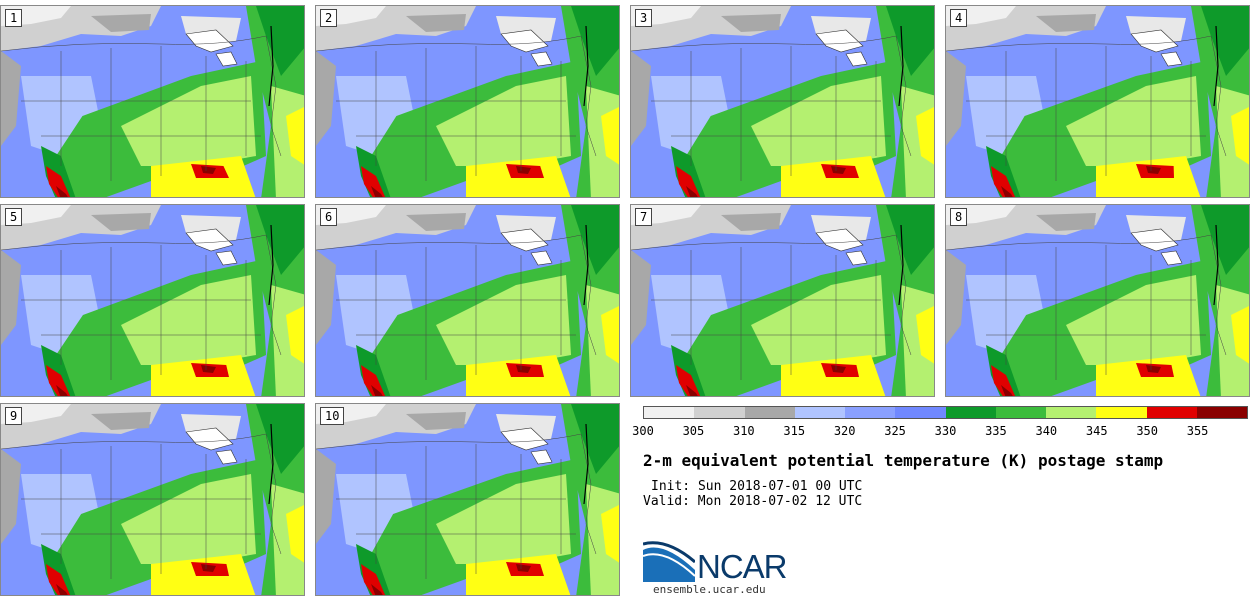 This screenshot has width=1260, height=597. I want to click on panel-number-label: 10, so click(332, 416).